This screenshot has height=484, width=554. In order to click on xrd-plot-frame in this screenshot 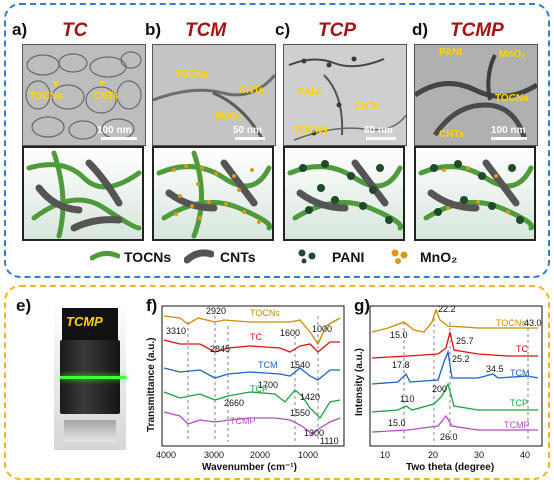, I will do `click(456, 376)`.